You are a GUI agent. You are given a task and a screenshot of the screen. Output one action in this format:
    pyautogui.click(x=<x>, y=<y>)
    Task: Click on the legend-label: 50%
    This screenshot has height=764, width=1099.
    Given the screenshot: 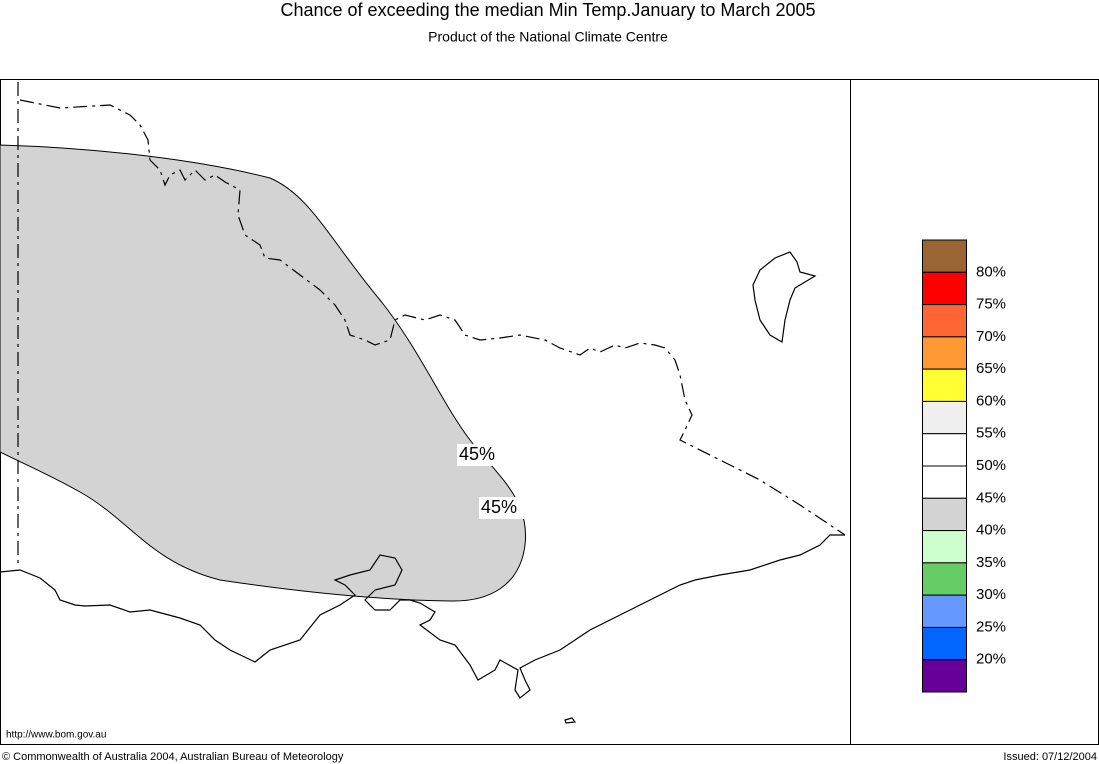 What is the action you would take?
    pyautogui.click(x=991, y=465)
    